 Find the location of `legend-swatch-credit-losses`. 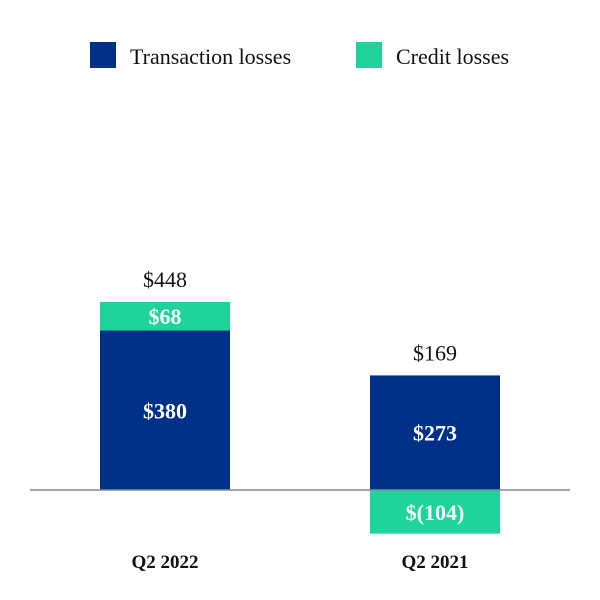

legend-swatch-credit-losses is located at coordinates (369, 55).